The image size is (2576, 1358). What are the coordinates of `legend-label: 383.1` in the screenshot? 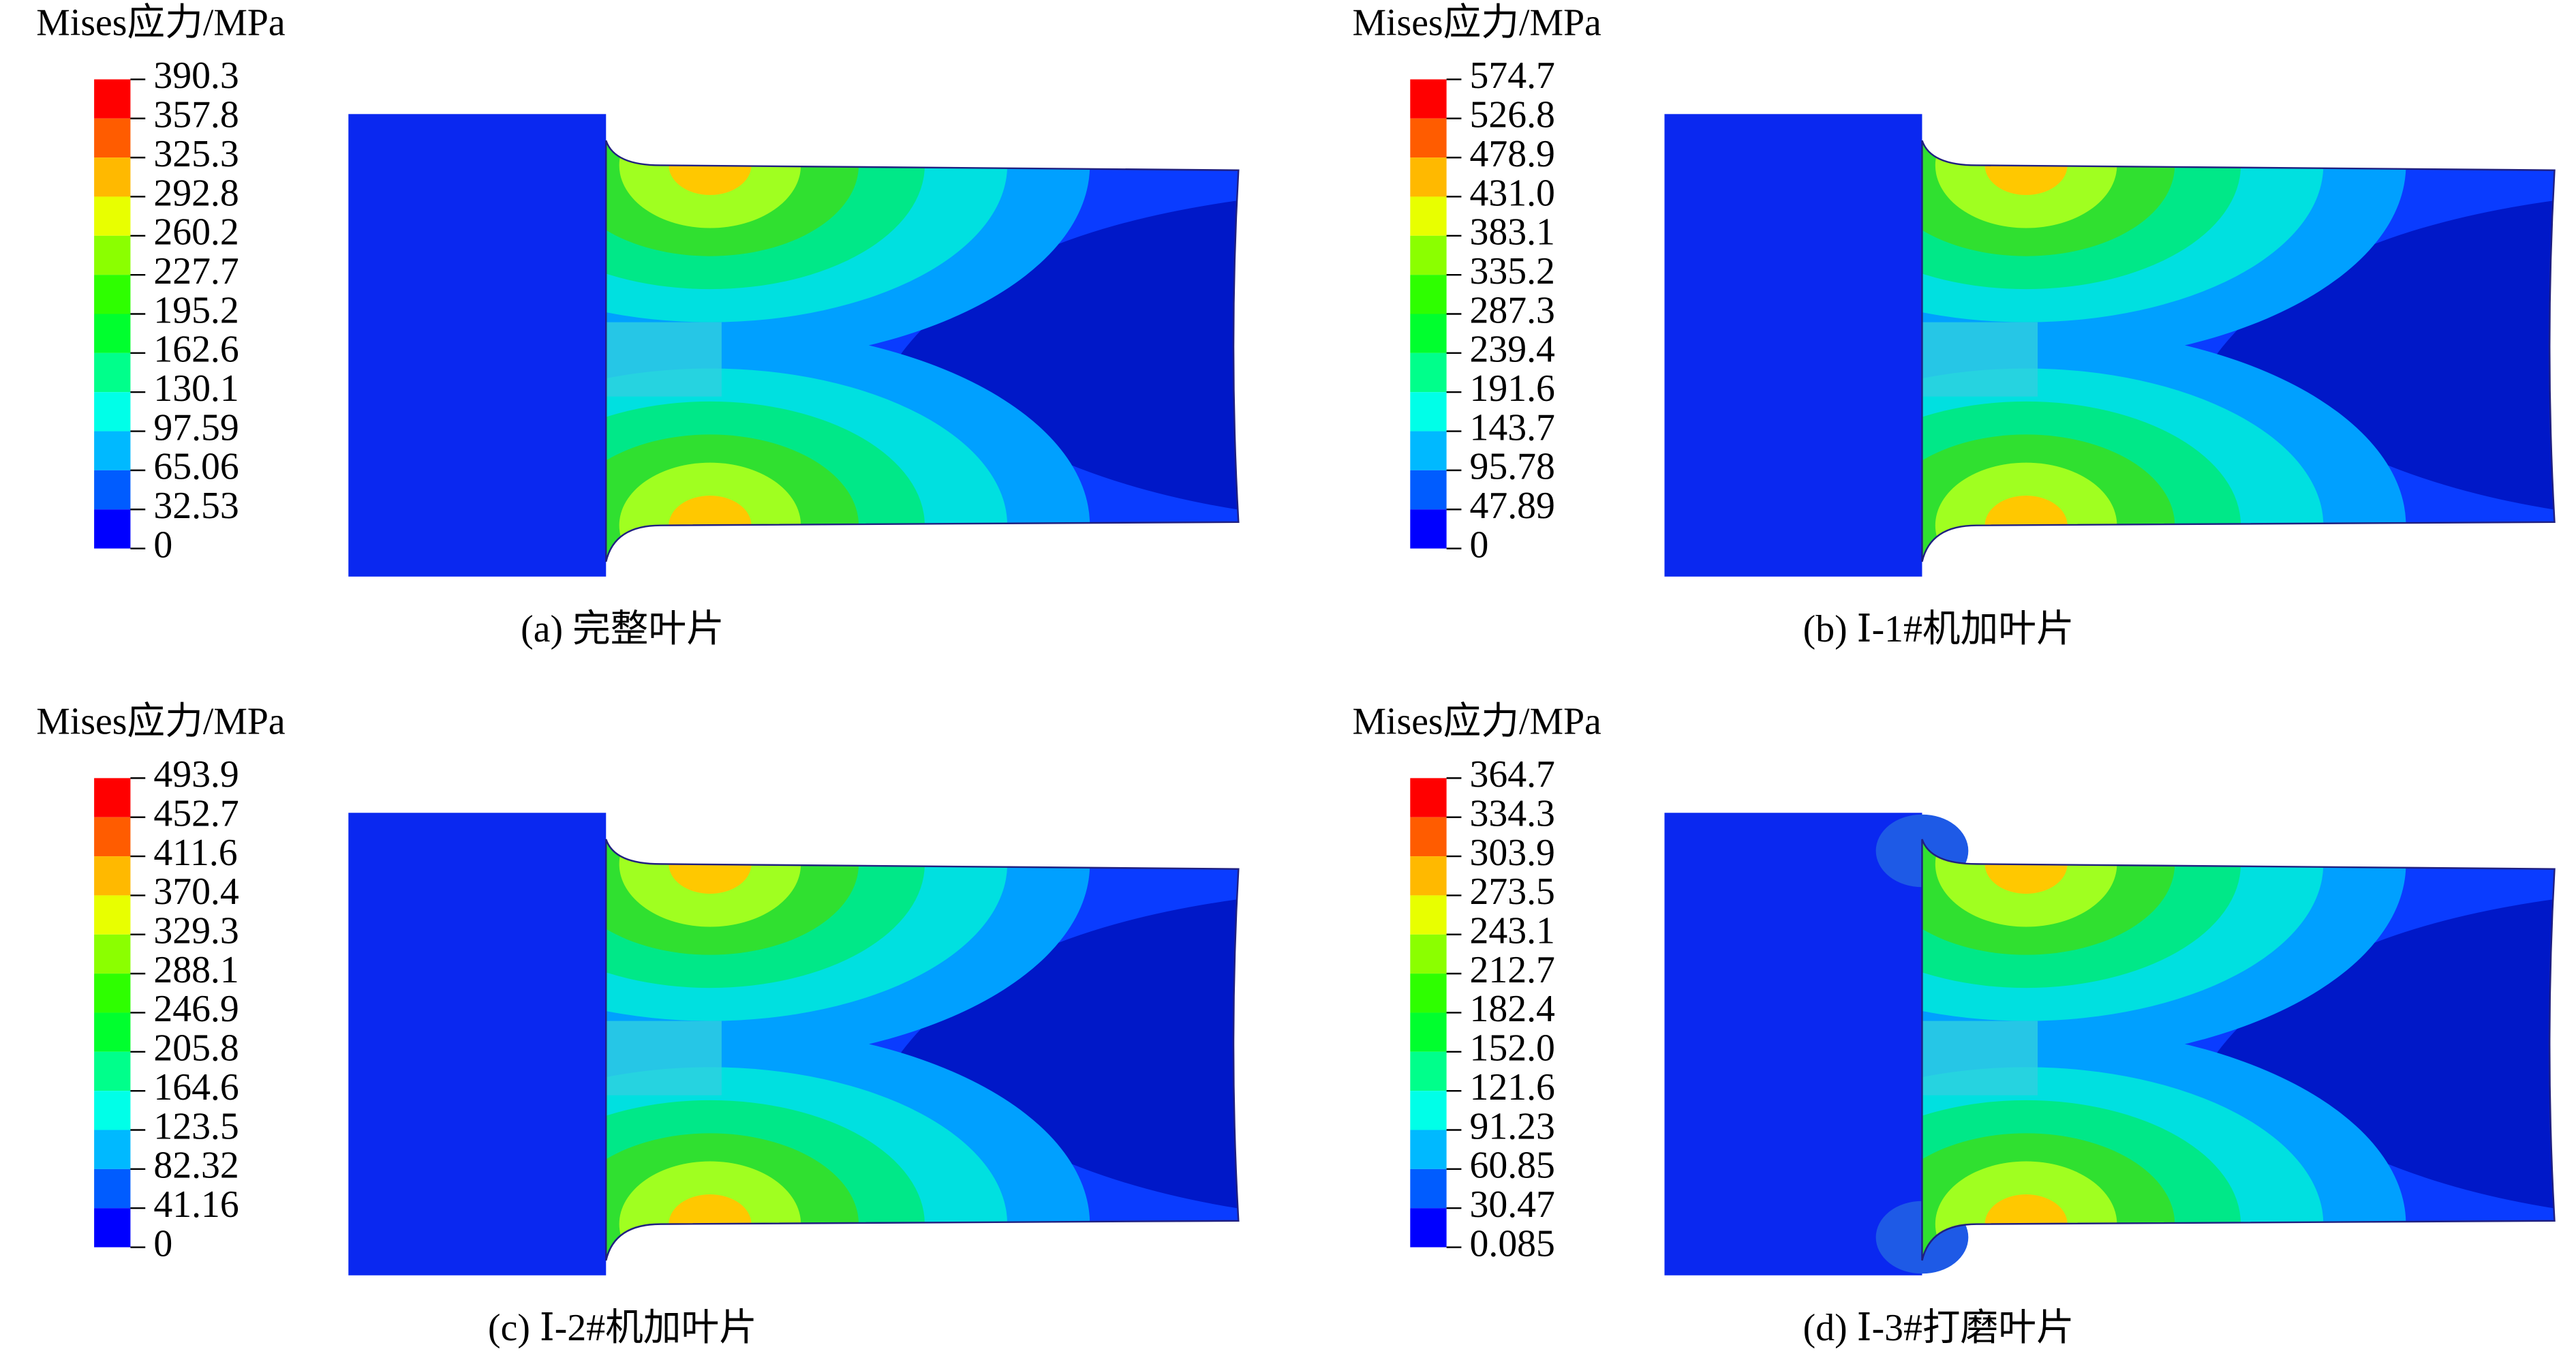 It's located at (1512, 232).